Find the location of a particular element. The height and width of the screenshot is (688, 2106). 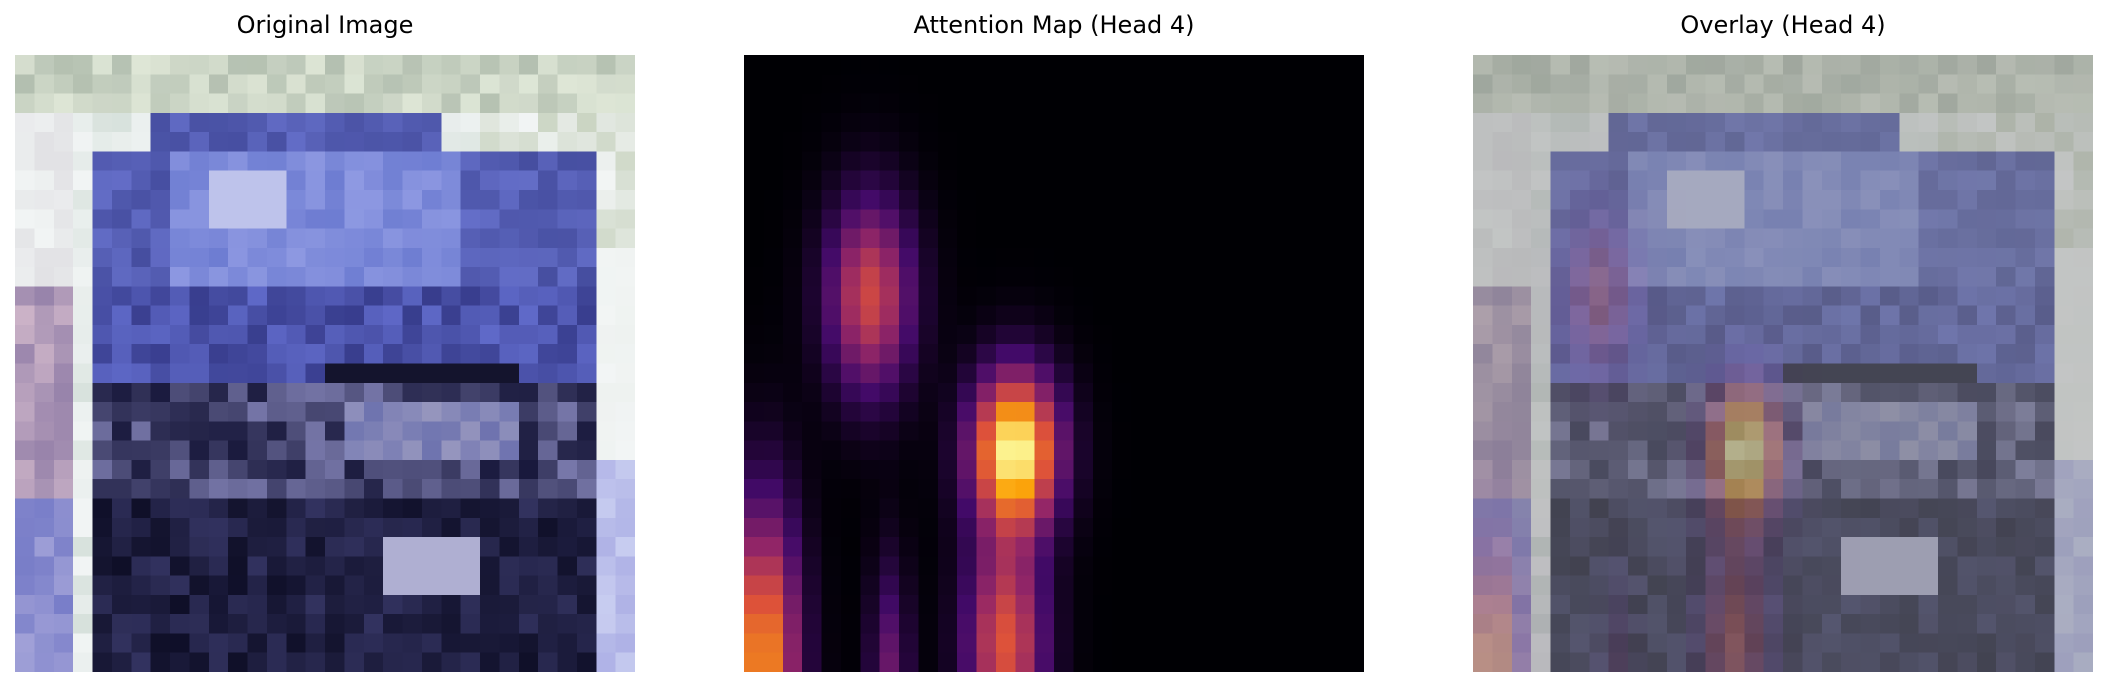

attention-map-title: Attention Map (Head 4) is located at coordinates (1054, 25).